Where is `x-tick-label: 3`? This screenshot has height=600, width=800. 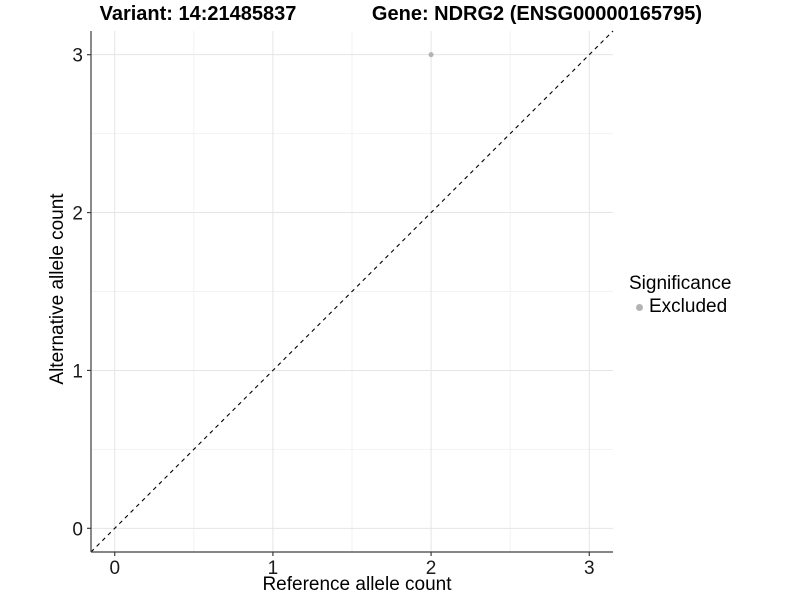
x-tick-label: 3 is located at coordinates (589, 568).